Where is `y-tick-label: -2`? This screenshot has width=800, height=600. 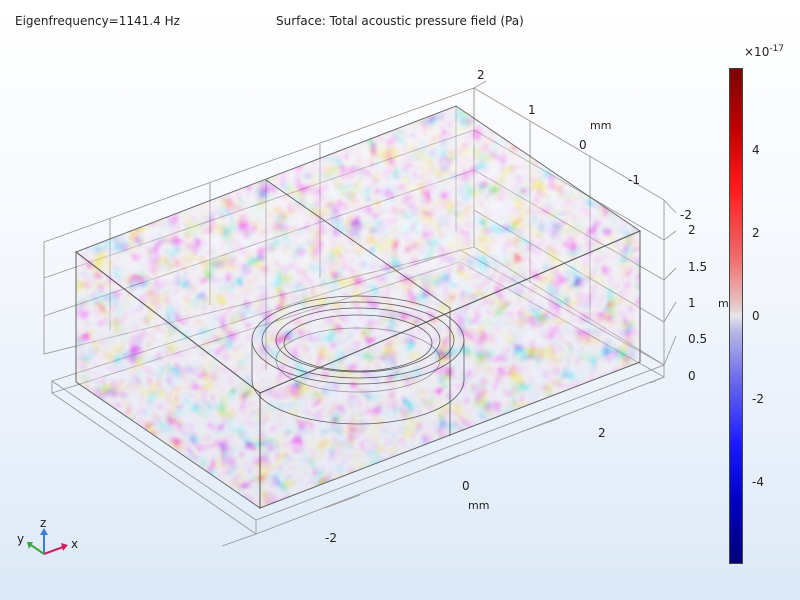 y-tick-label: -2 is located at coordinates (686, 215).